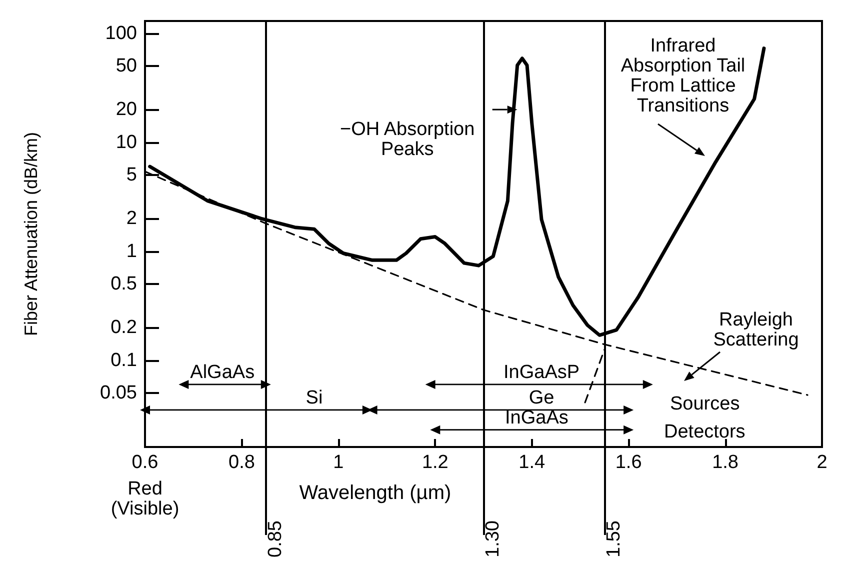 The height and width of the screenshot is (583, 855). What do you see at coordinates (683, 76) in the screenshot?
I see `annotation: Infrared Absorption Tail From Lattice Transitions` at bounding box center [683, 76].